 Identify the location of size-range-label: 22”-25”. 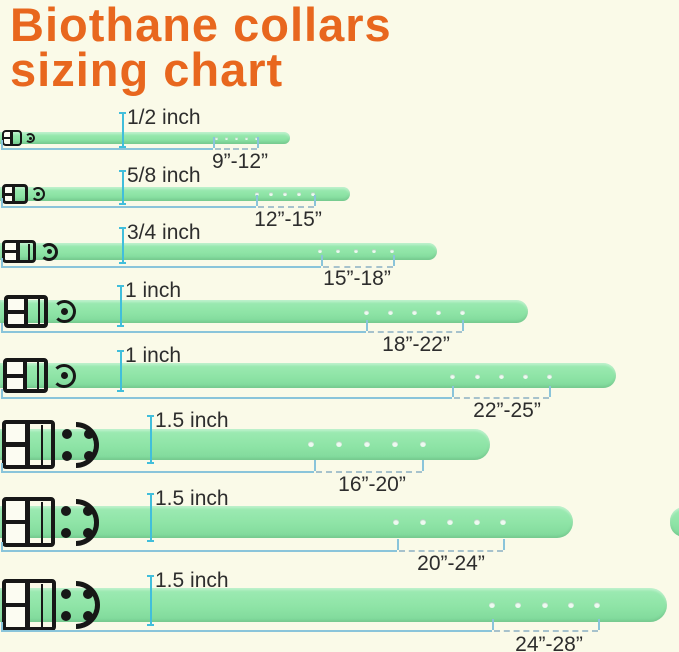
(507, 410).